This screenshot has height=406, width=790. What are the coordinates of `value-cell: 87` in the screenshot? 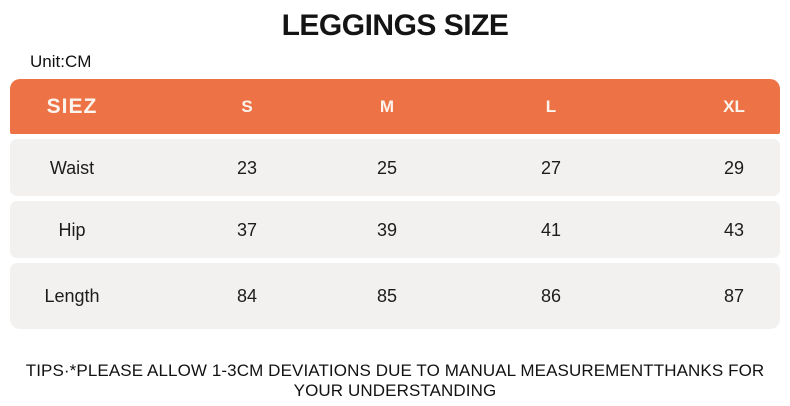 It's located at (734, 296).